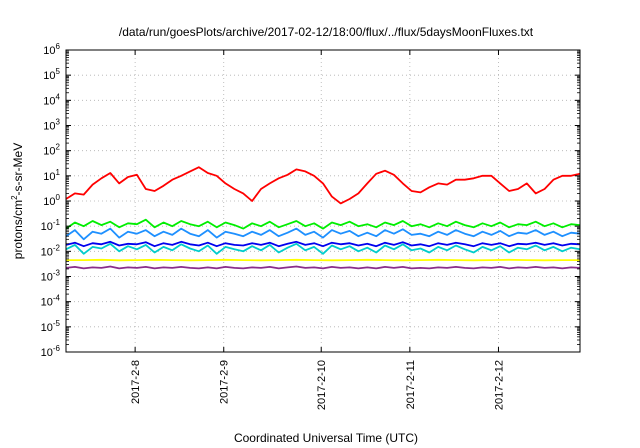  Describe the element at coordinates (225, 382) in the screenshot. I see `x-tick-label: 2017-2-9` at that location.